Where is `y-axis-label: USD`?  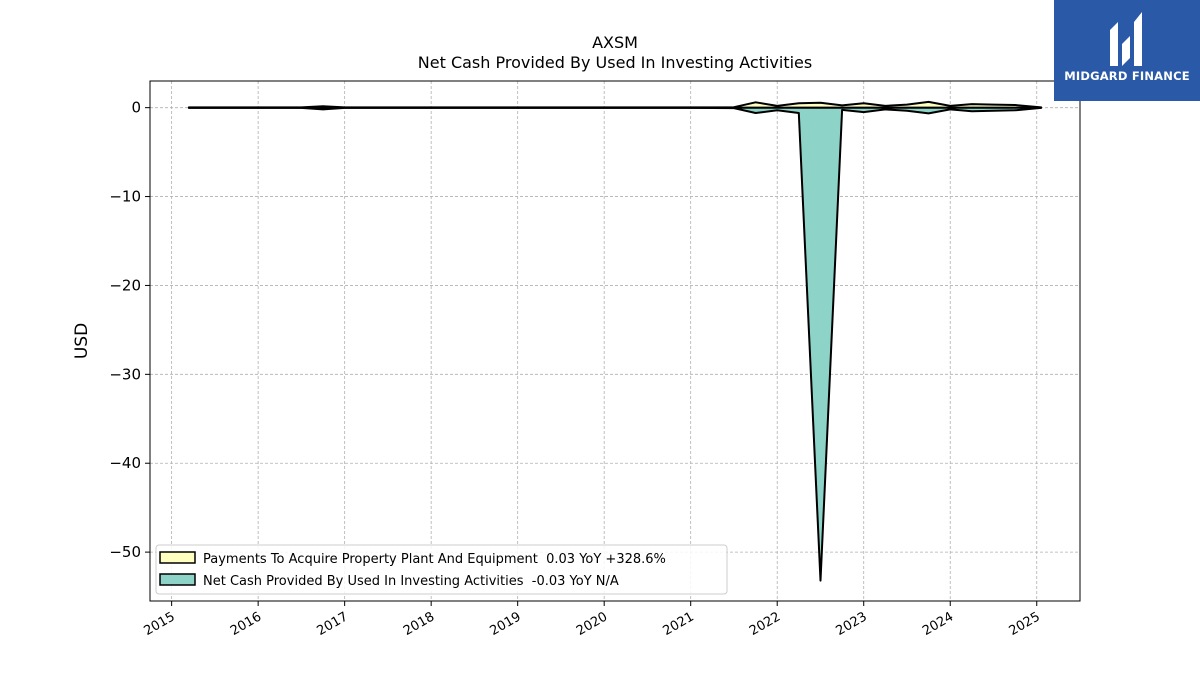
y-axis-label: USD is located at coordinates (82, 341).